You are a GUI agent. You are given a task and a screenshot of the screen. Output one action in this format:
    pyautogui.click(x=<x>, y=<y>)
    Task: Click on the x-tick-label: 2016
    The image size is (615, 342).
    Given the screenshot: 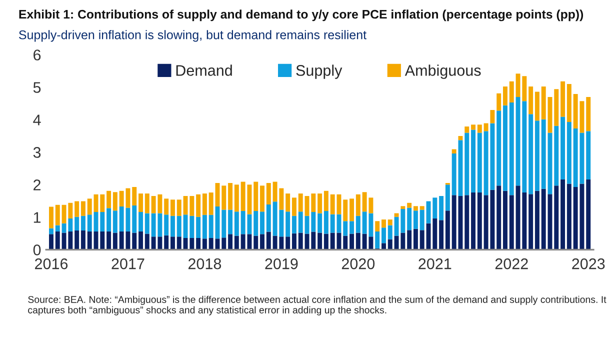 What is the action you would take?
    pyautogui.click(x=51, y=264)
    